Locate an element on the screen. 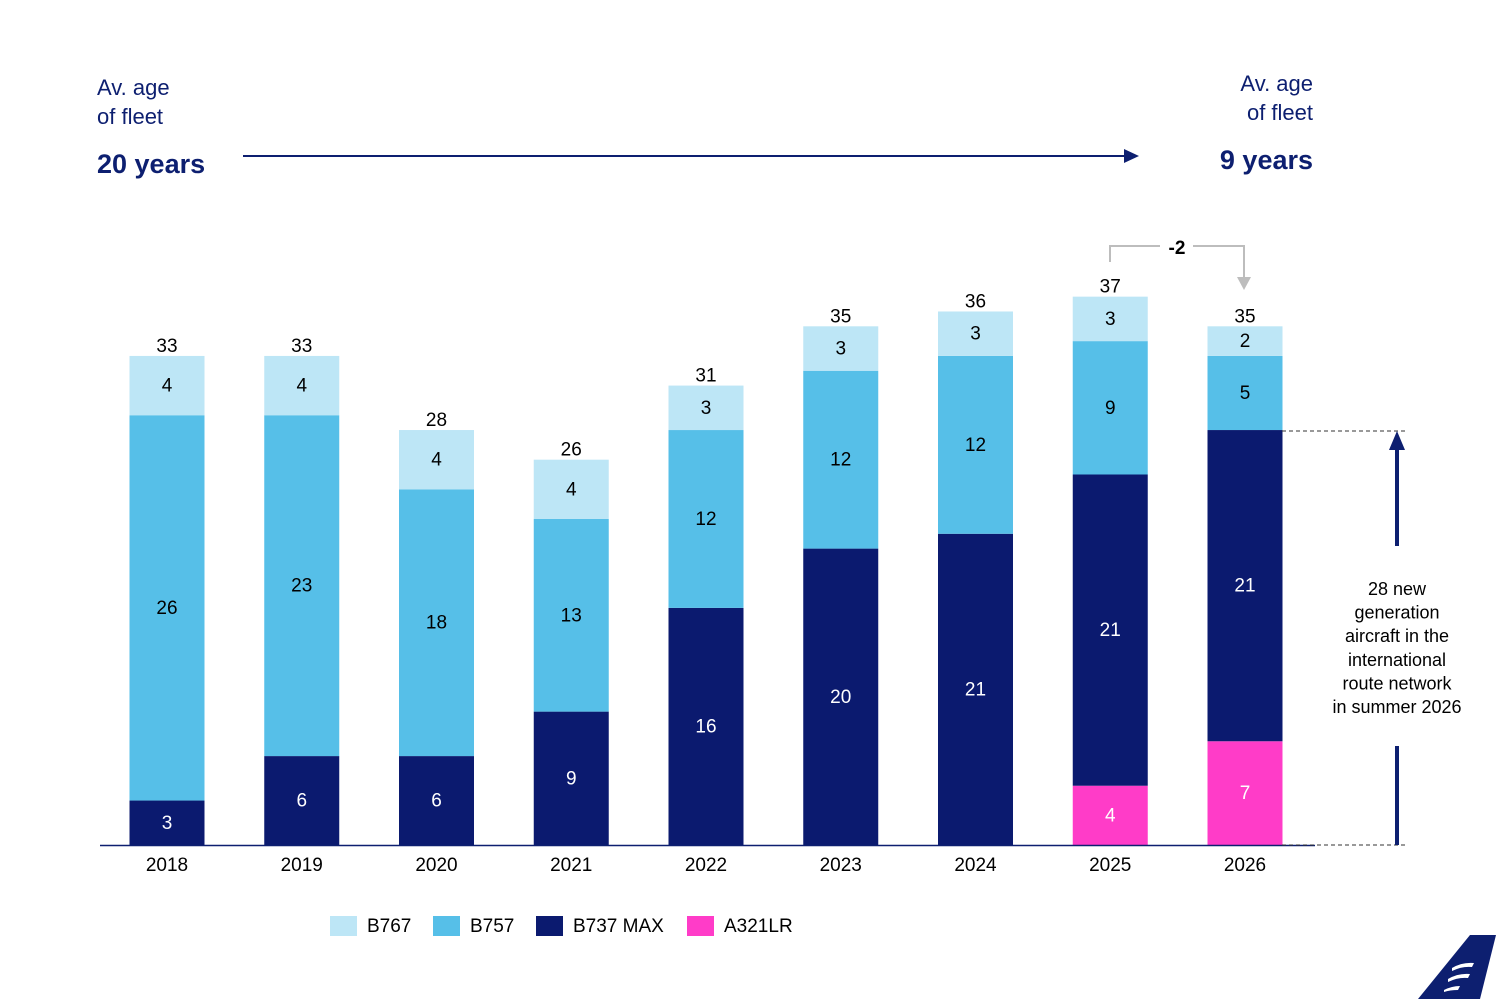 Image resolution: width=1500 pixels, height=1000 pixels. bar-segment-b757-2022 is located at coordinates (706, 519).